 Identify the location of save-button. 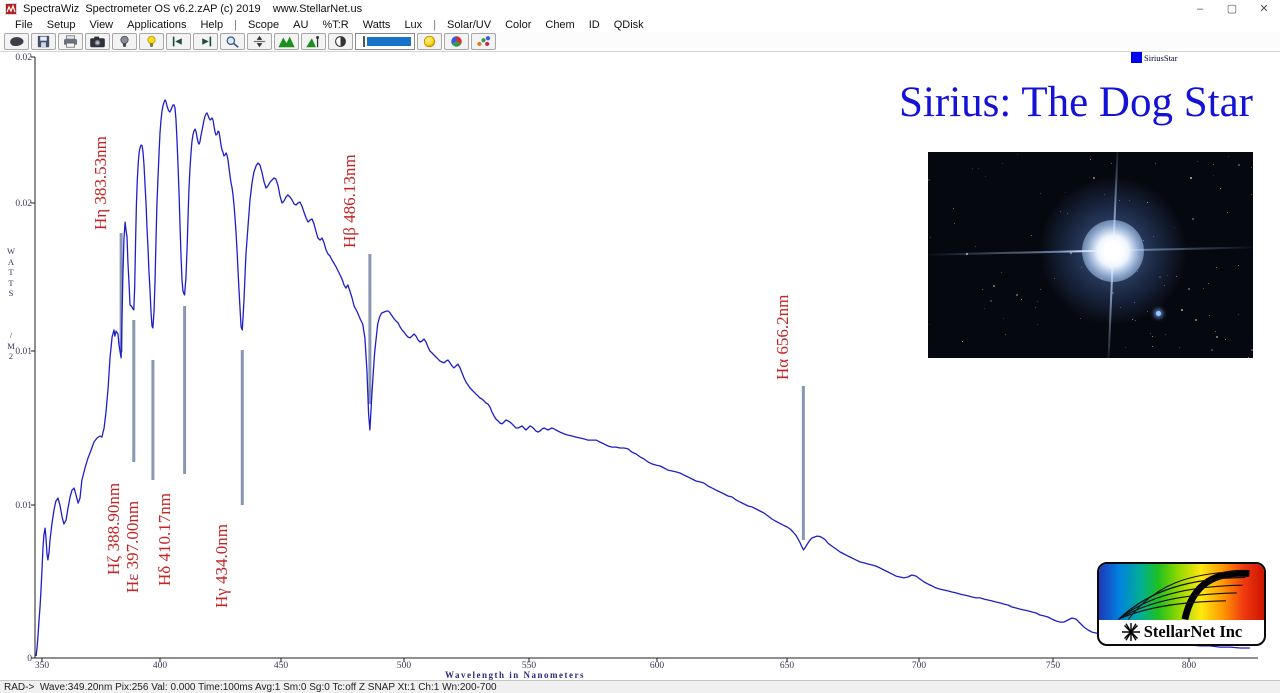
(43, 41).